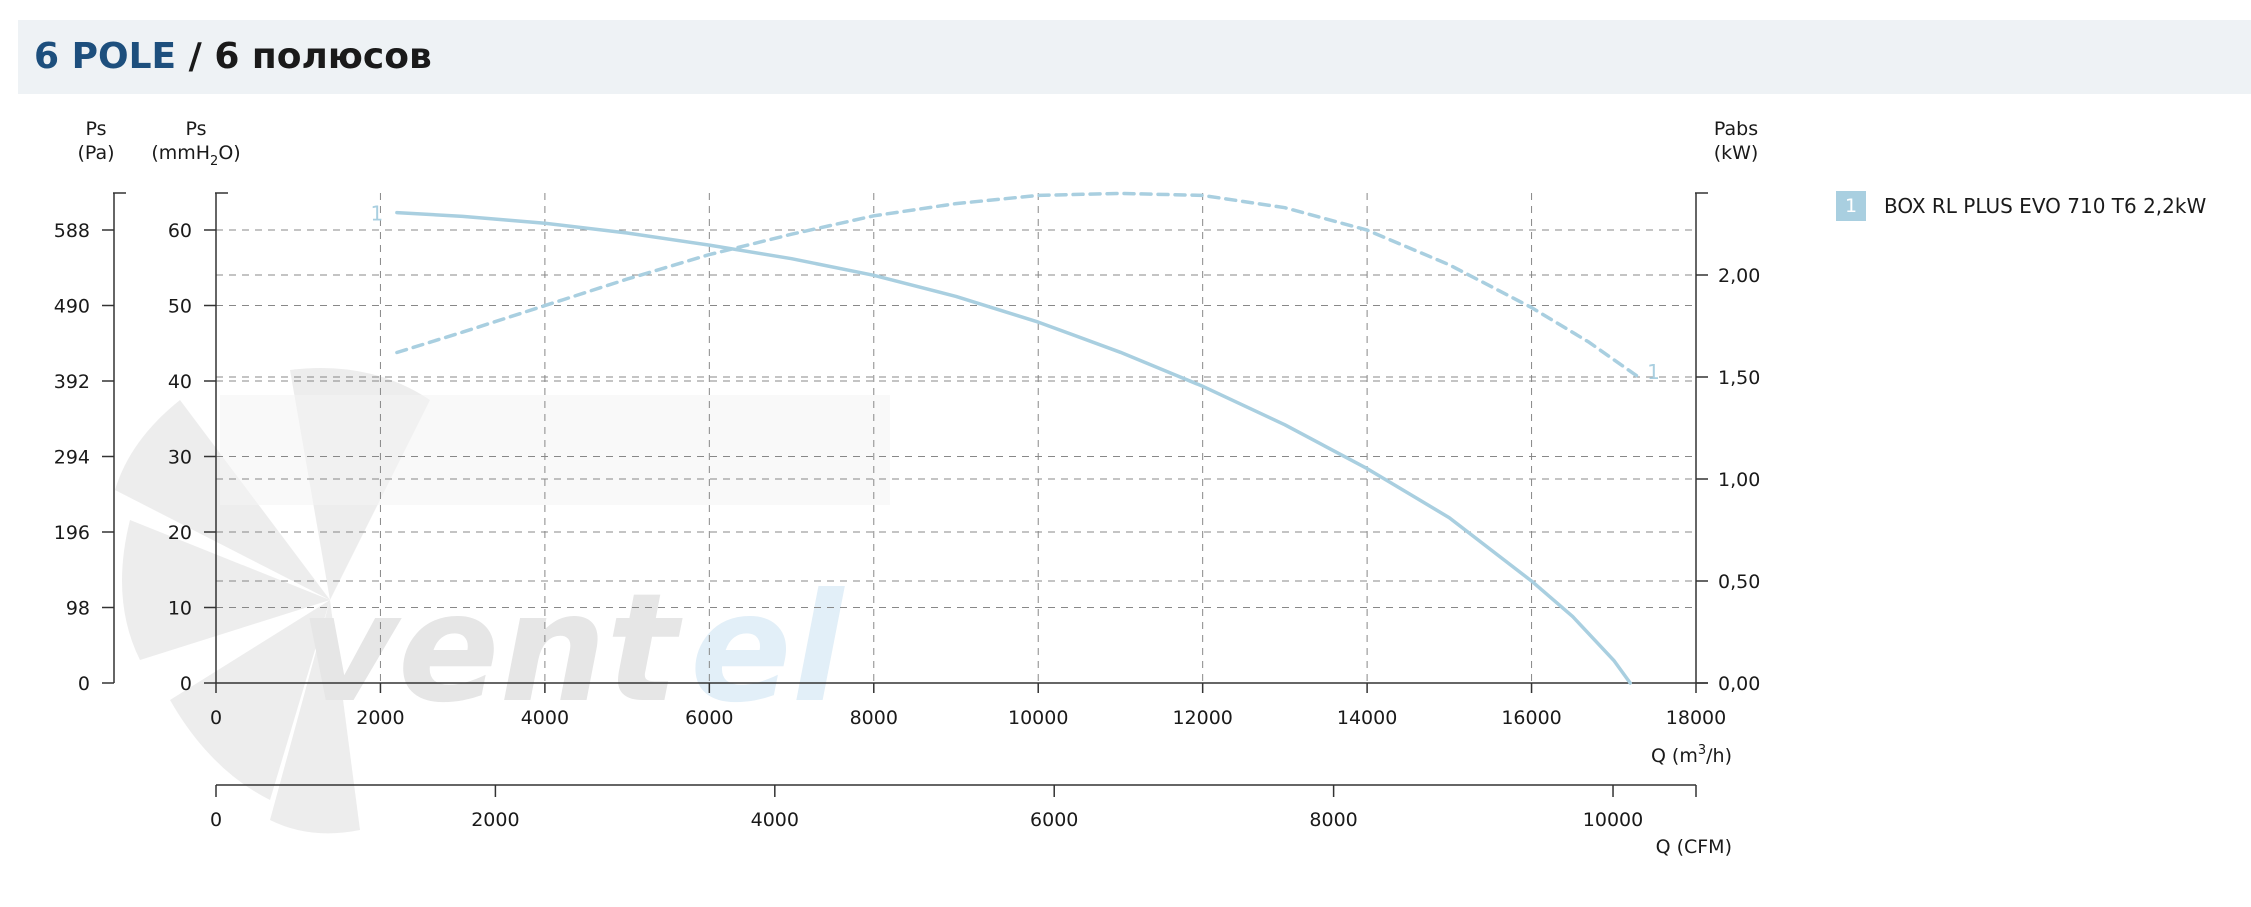 This screenshot has width=2251, height=907. I want to click on watermark-logo-text: vent, so click(491, 649).